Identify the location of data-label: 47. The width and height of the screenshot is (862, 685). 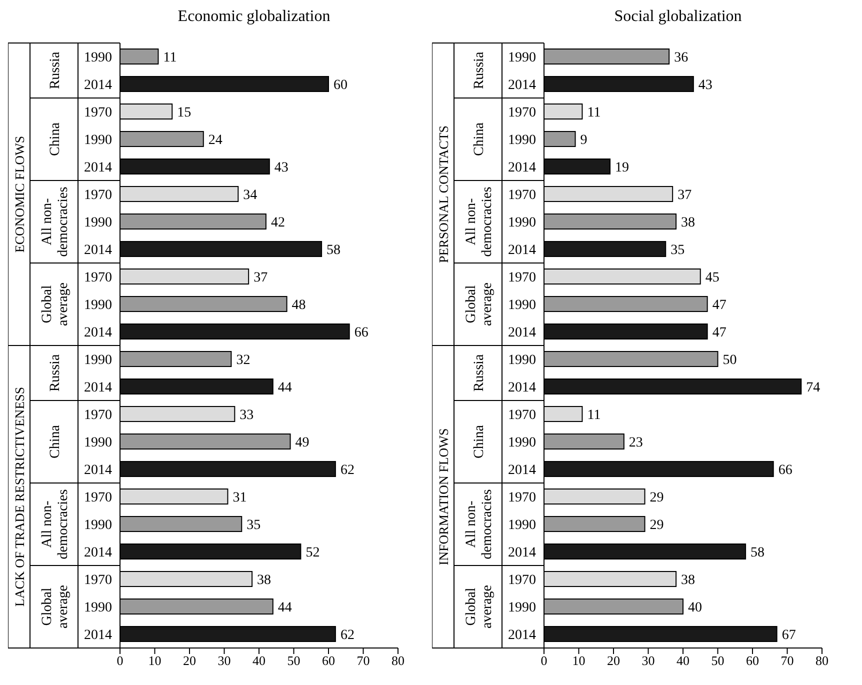
(719, 306).